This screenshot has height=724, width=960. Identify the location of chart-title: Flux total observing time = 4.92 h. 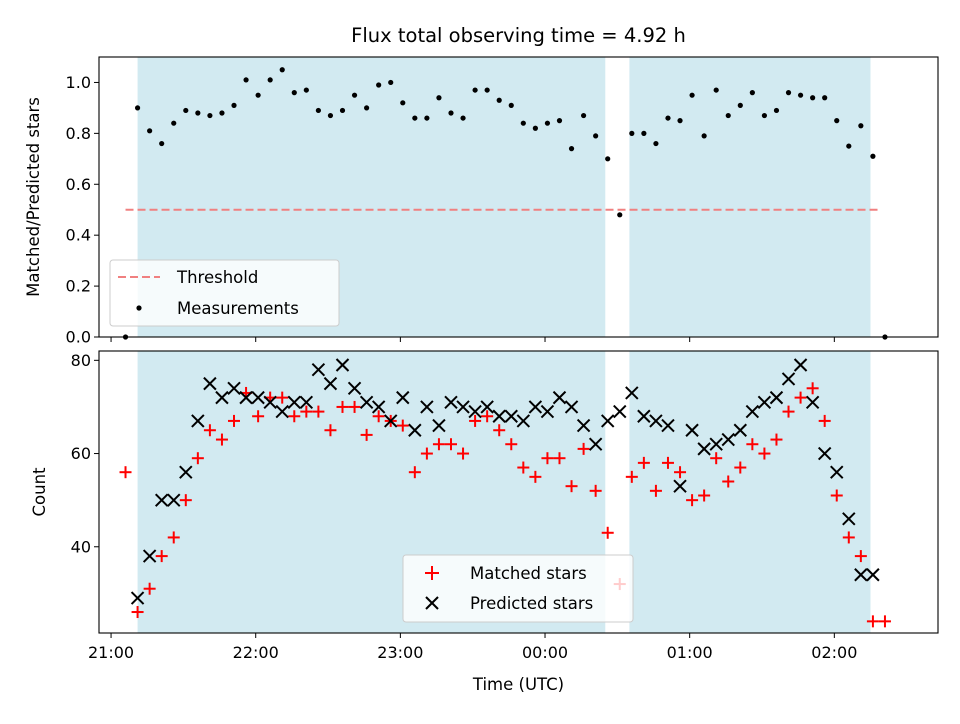
(518, 35).